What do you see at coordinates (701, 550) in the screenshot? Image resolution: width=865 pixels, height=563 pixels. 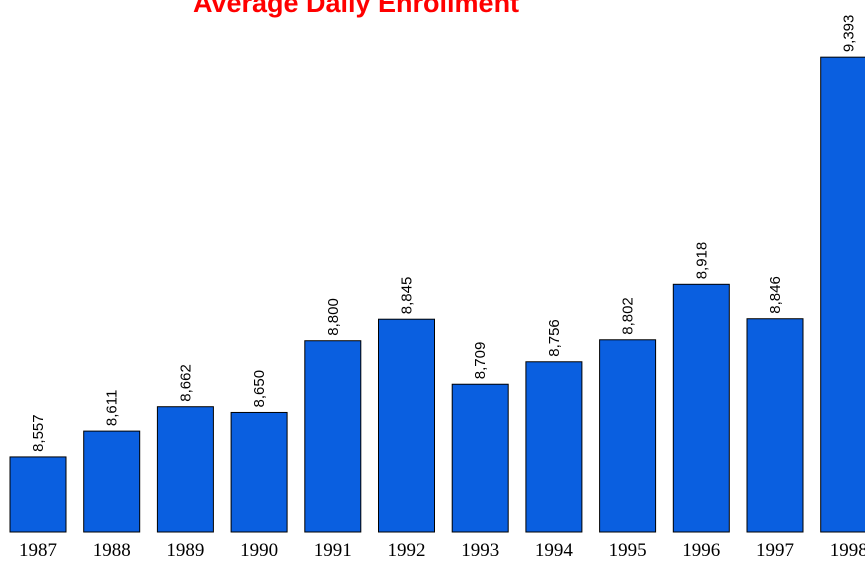 I see `x-tick-label: 1996` at bounding box center [701, 550].